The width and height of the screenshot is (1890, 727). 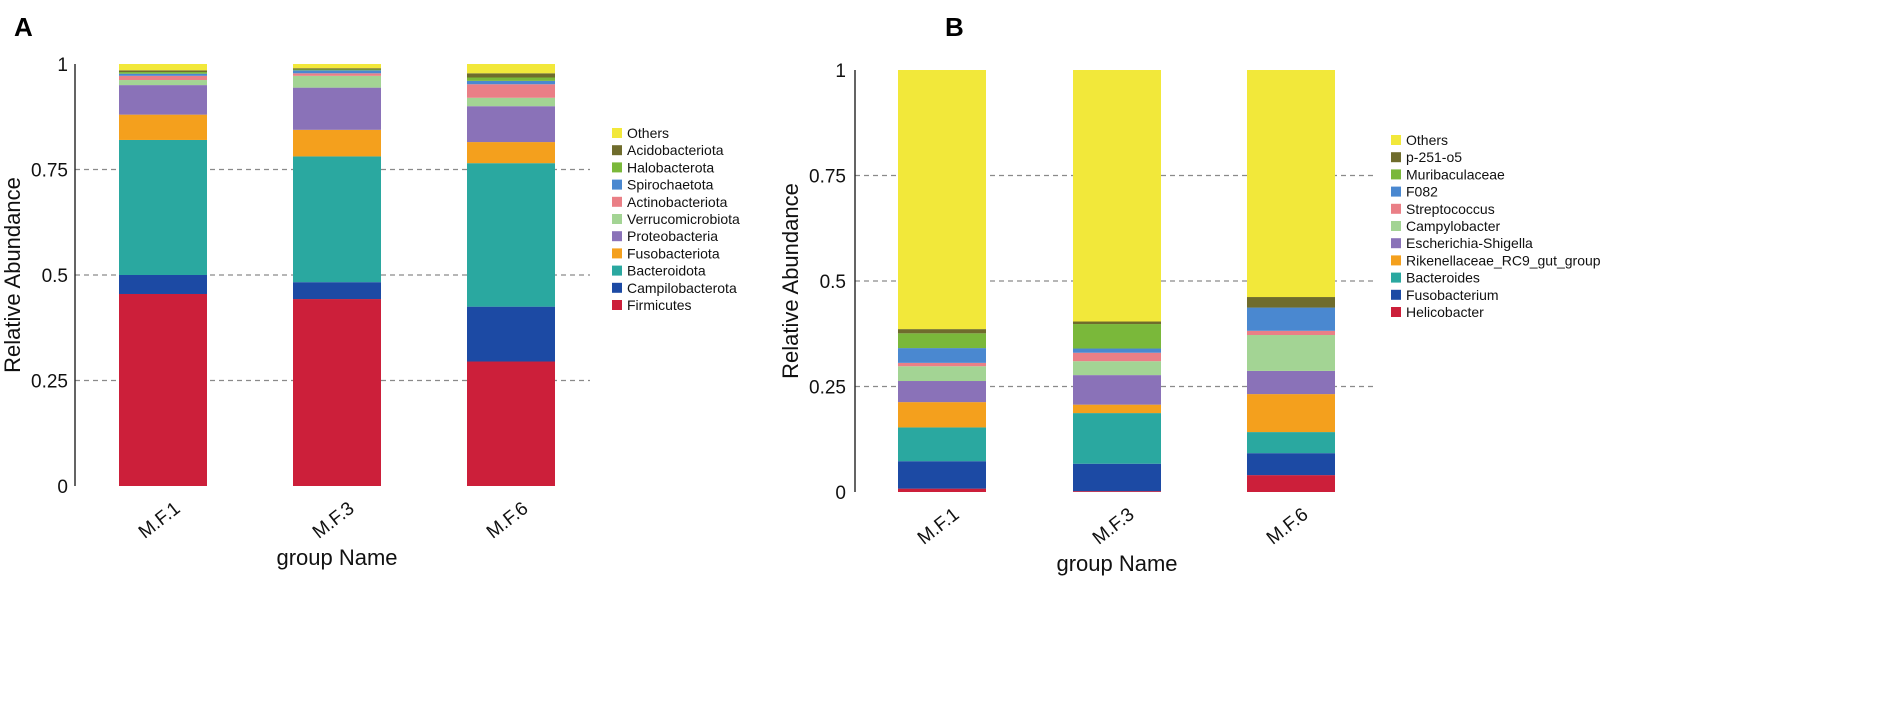 What do you see at coordinates (1503, 260) in the screenshot?
I see `legend-label: Rikenellaceae_RC9_gut_group` at bounding box center [1503, 260].